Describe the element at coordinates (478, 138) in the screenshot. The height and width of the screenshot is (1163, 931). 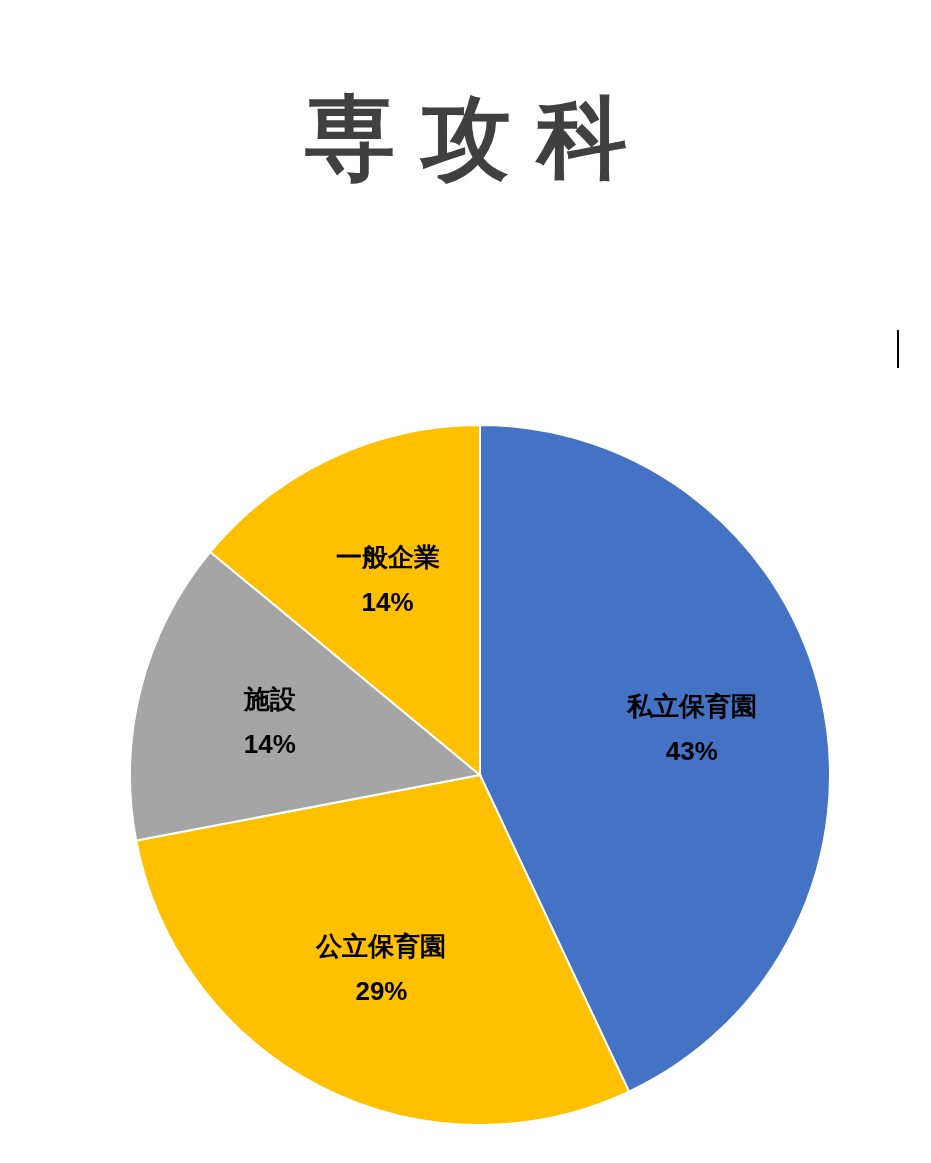
I see `chart-title: 専攻科` at that location.